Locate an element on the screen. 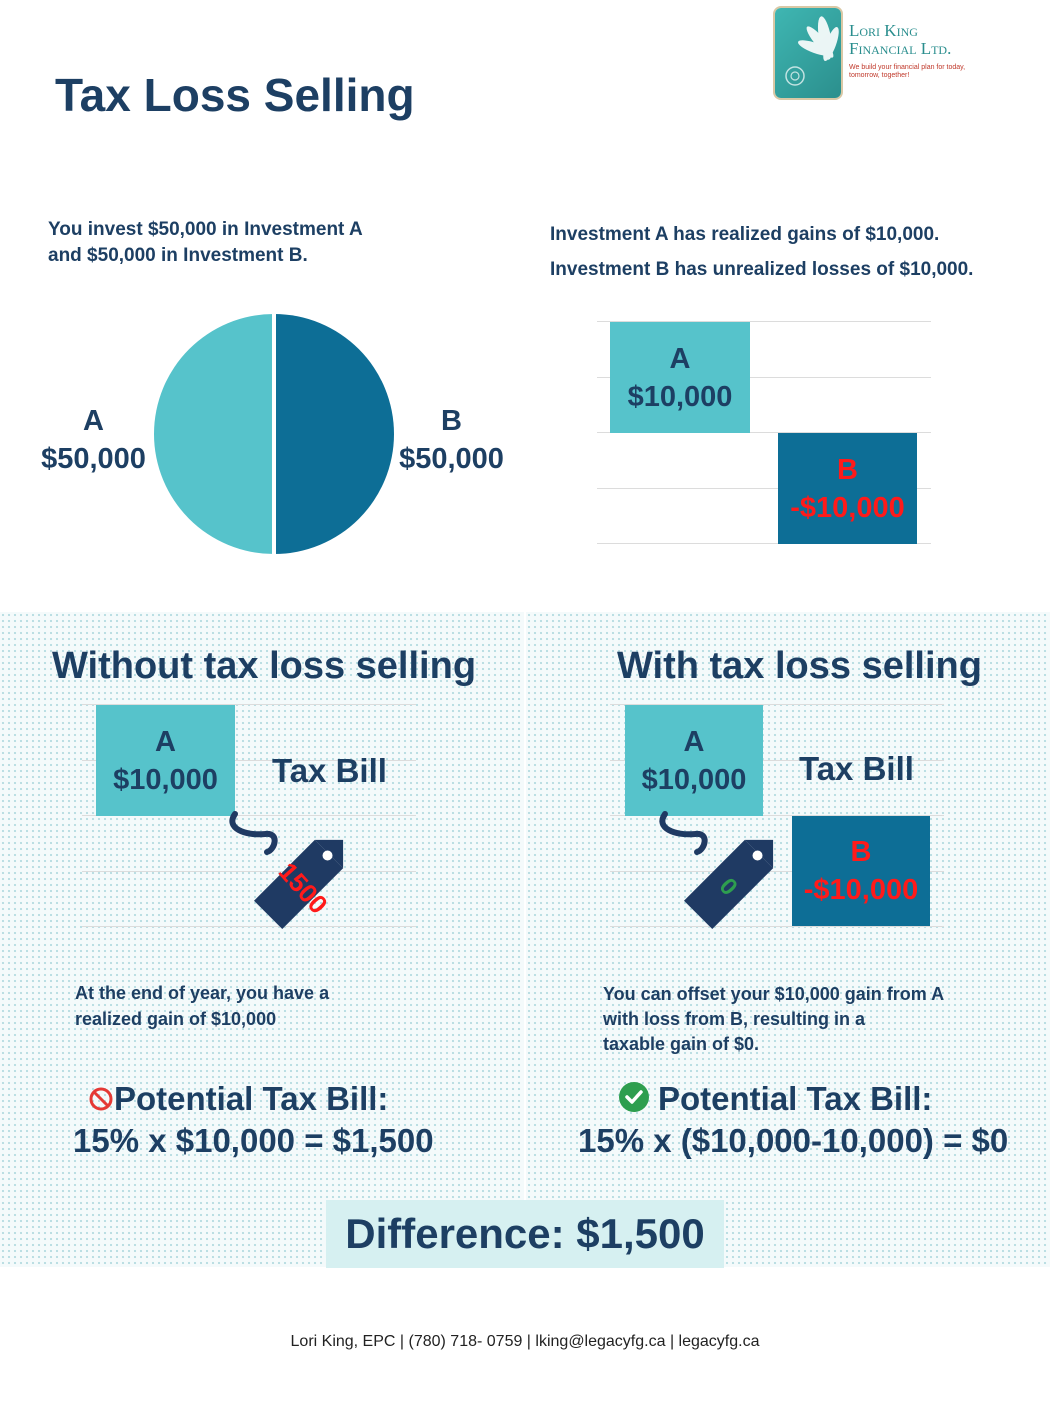  with-bar-b-value: -$10,000 is located at coordinates (861, 890).